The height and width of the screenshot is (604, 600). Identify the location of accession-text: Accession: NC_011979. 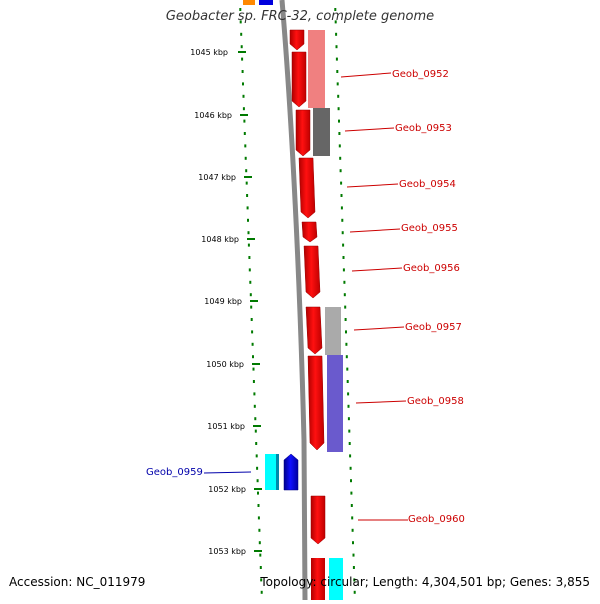
(77, 582).